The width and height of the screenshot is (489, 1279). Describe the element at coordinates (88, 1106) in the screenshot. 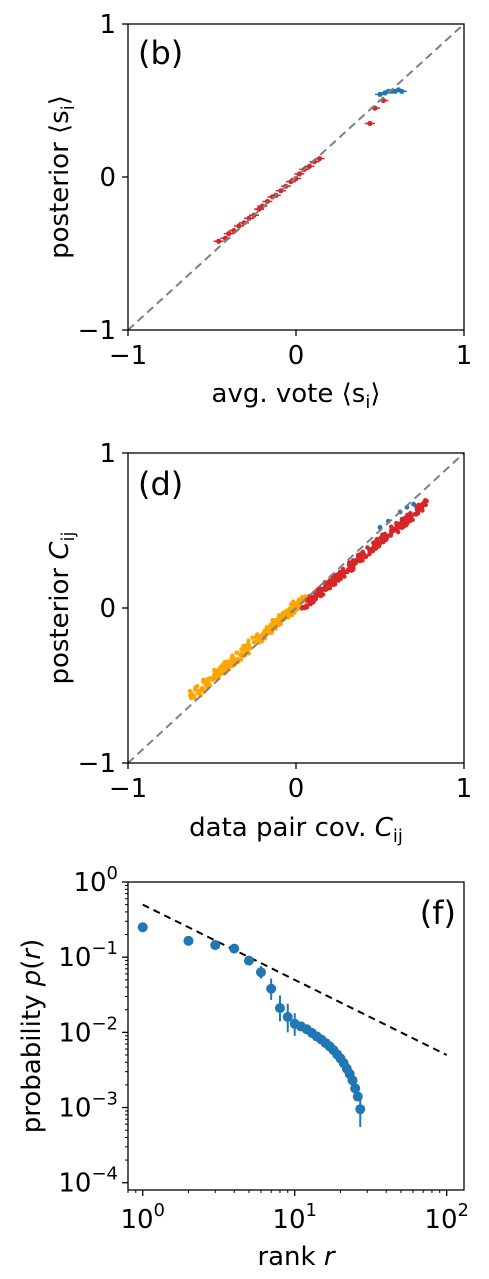

I see `panel-f-ytick-label: 10⁻³` at that location.